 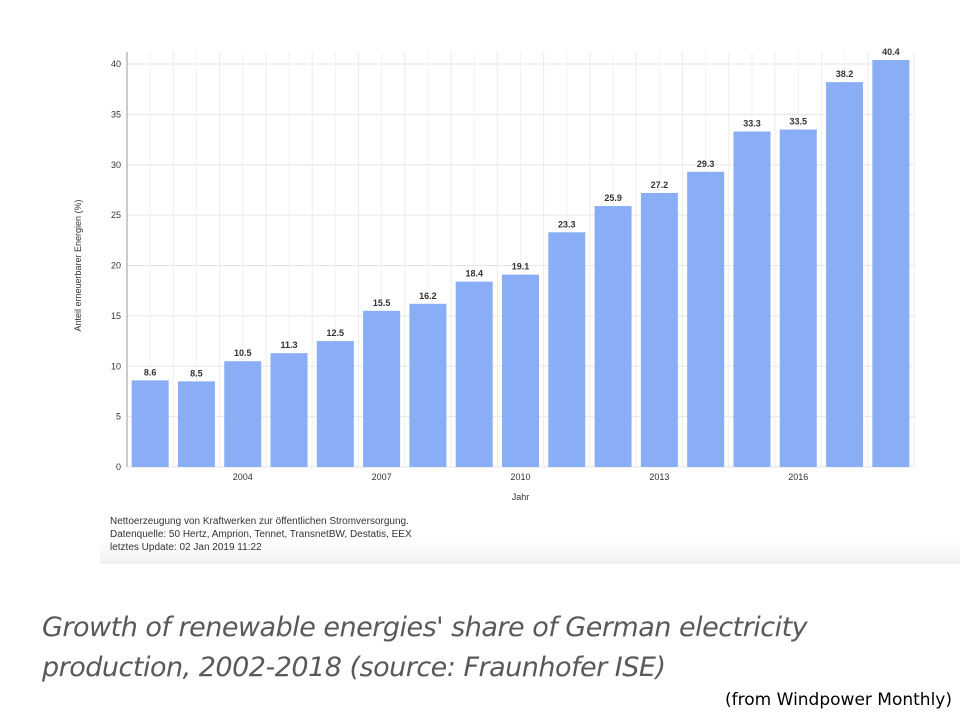 What do you see at coordinates (530, 552) in the screenshot?
I see `shadow` at bounding box center [530, 552].